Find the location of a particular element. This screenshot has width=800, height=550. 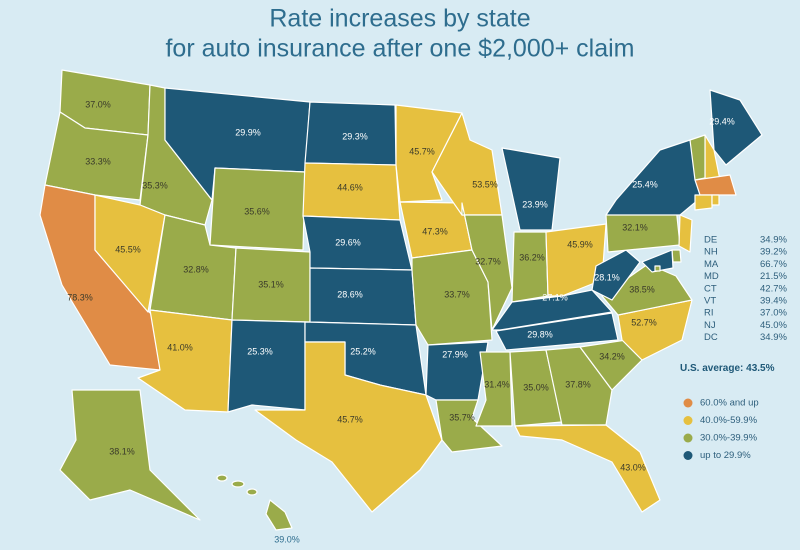

small-state-value: 37.0% is located at coordinates (773, 313).